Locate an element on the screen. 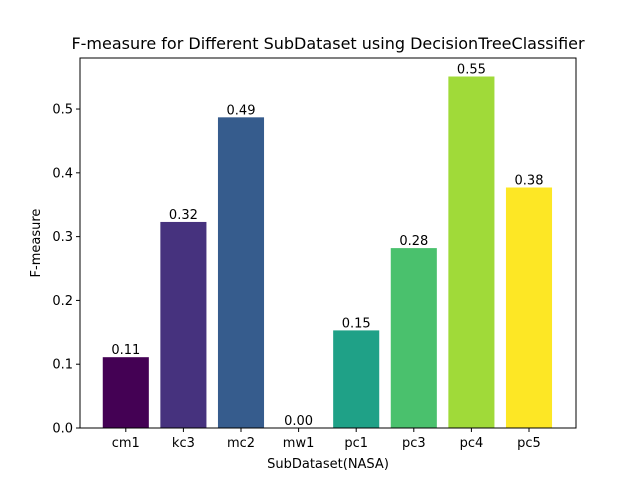 This screenshot has width=640, height=480. x-tick-label-cm1: cm1 is located at coordinates (126, 443).